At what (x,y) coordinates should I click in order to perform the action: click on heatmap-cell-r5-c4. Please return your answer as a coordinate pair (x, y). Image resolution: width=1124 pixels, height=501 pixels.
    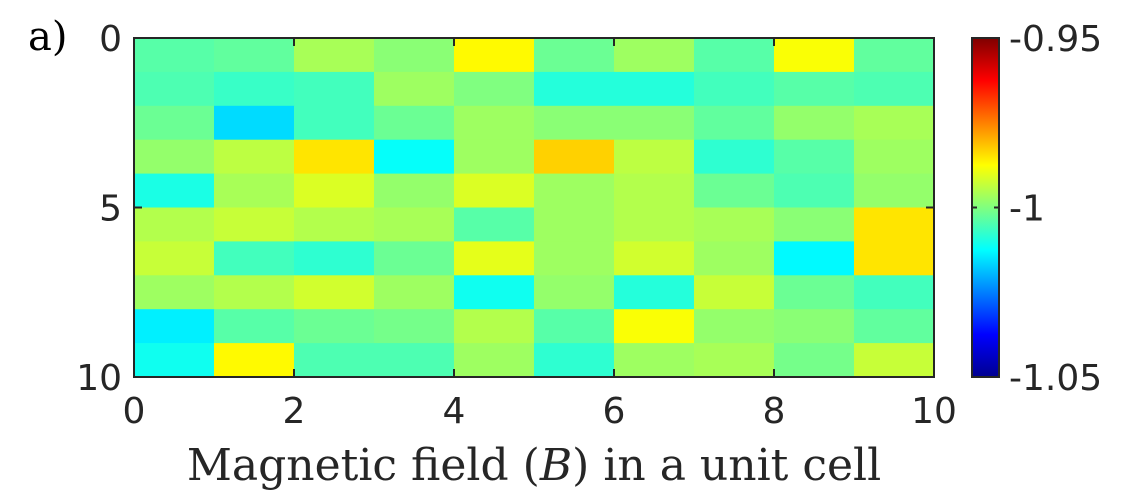
    Looking at the image, I should click on (494, 224).